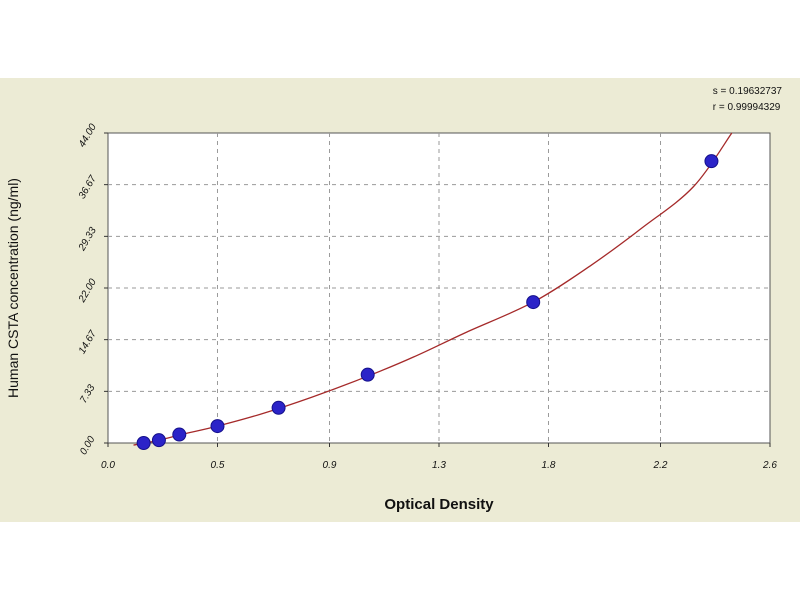 Image resolution: width=800 pixels, height=600 pixels. I want to click on x-tick-label: 1.3, so click(439, 465).